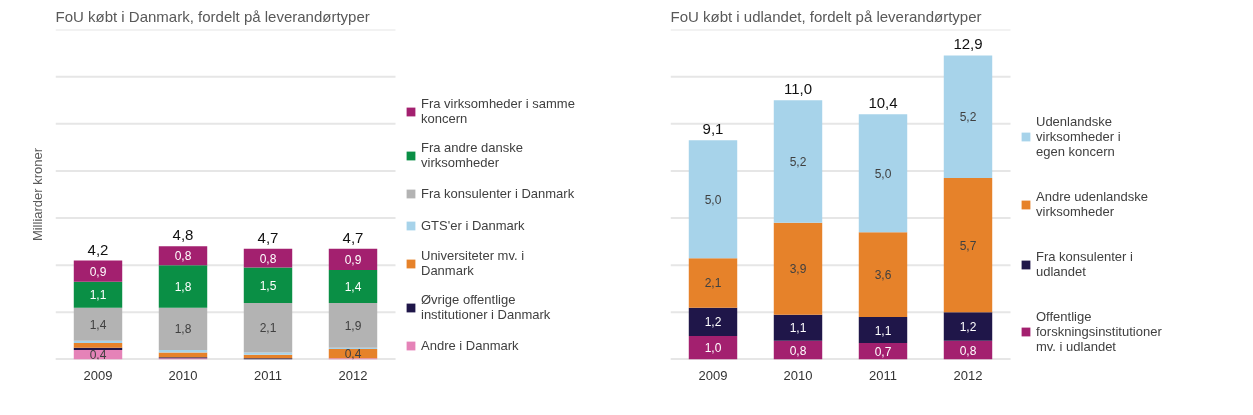 Image resolution: width=1253 pixels, height=415 pixels. I want to click on legend-label: Udenlandske virksomheder i egen koncern, so click(1078, 136).